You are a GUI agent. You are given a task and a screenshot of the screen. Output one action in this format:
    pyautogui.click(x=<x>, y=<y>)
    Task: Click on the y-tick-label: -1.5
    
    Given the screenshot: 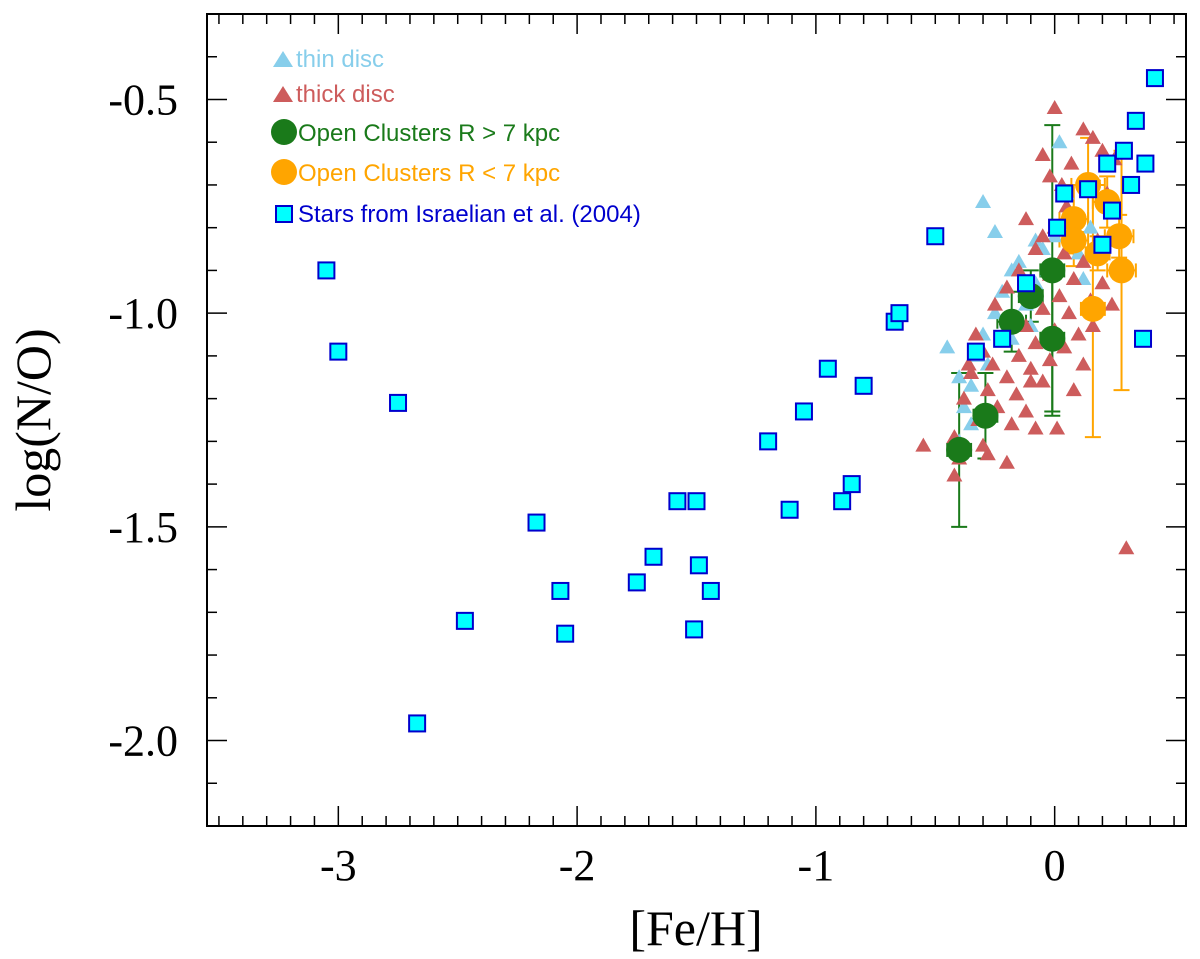 What is the action you would take?
    pyautogui.click(x=143, y=527)
    